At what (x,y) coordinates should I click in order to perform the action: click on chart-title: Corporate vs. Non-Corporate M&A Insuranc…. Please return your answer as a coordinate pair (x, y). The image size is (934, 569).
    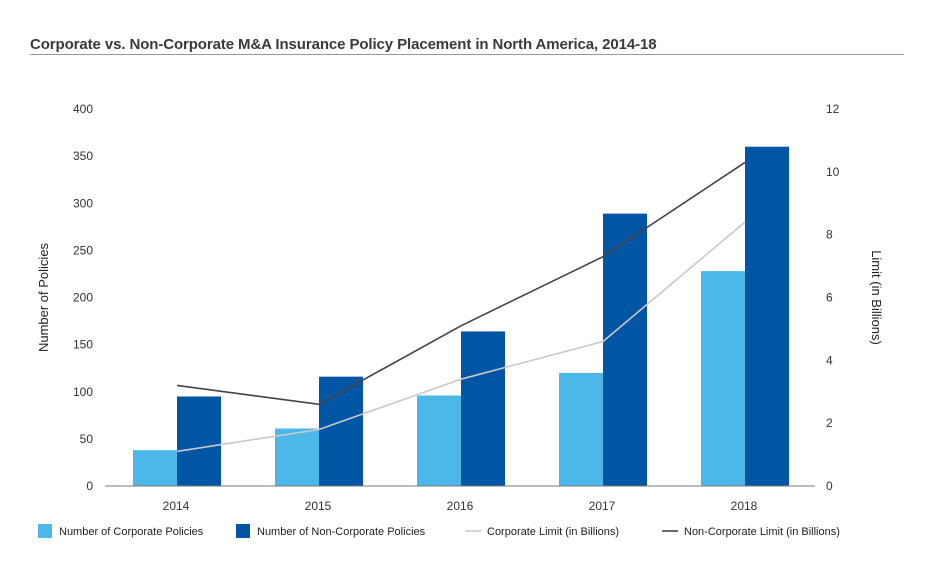
    Looking at the image, I should click on (343, 44).